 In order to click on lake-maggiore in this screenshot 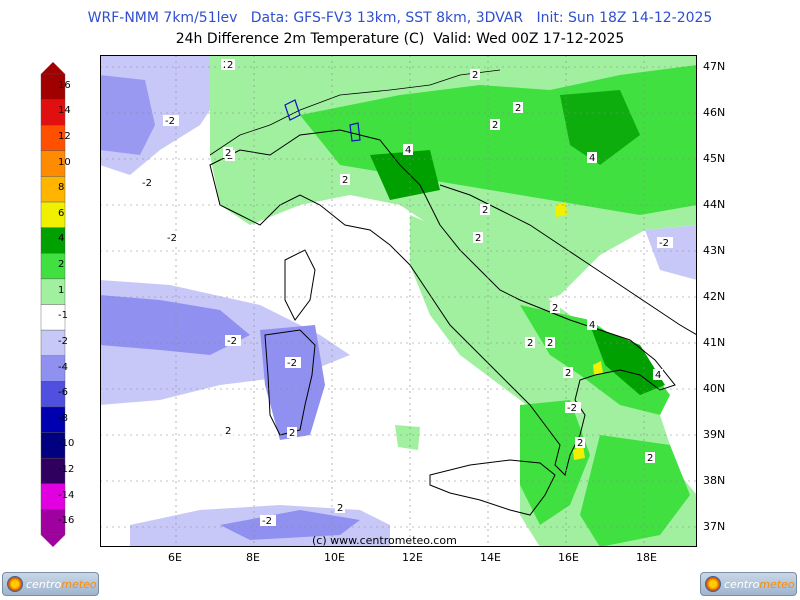, I will do `click(292, 110)`.